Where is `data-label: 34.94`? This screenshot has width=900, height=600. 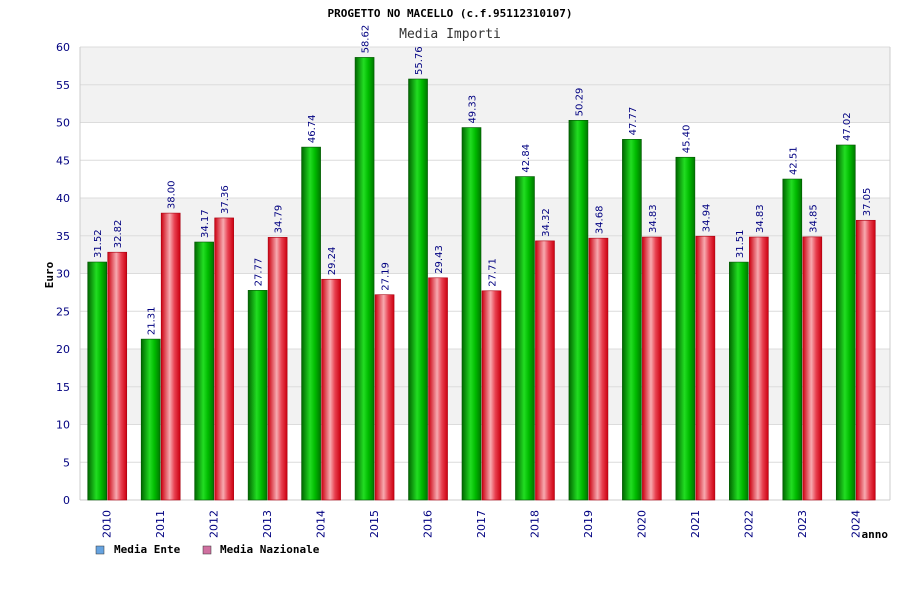
data-label: 34.94 is located at coordinates (706, 218).